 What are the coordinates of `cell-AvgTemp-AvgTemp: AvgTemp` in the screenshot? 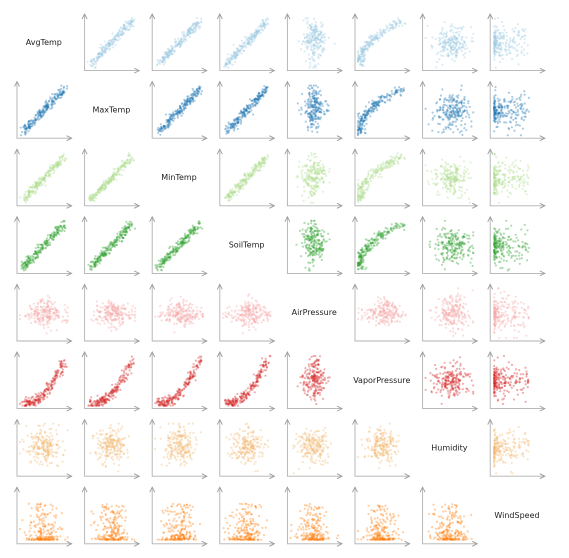 It's located at (44, 42).